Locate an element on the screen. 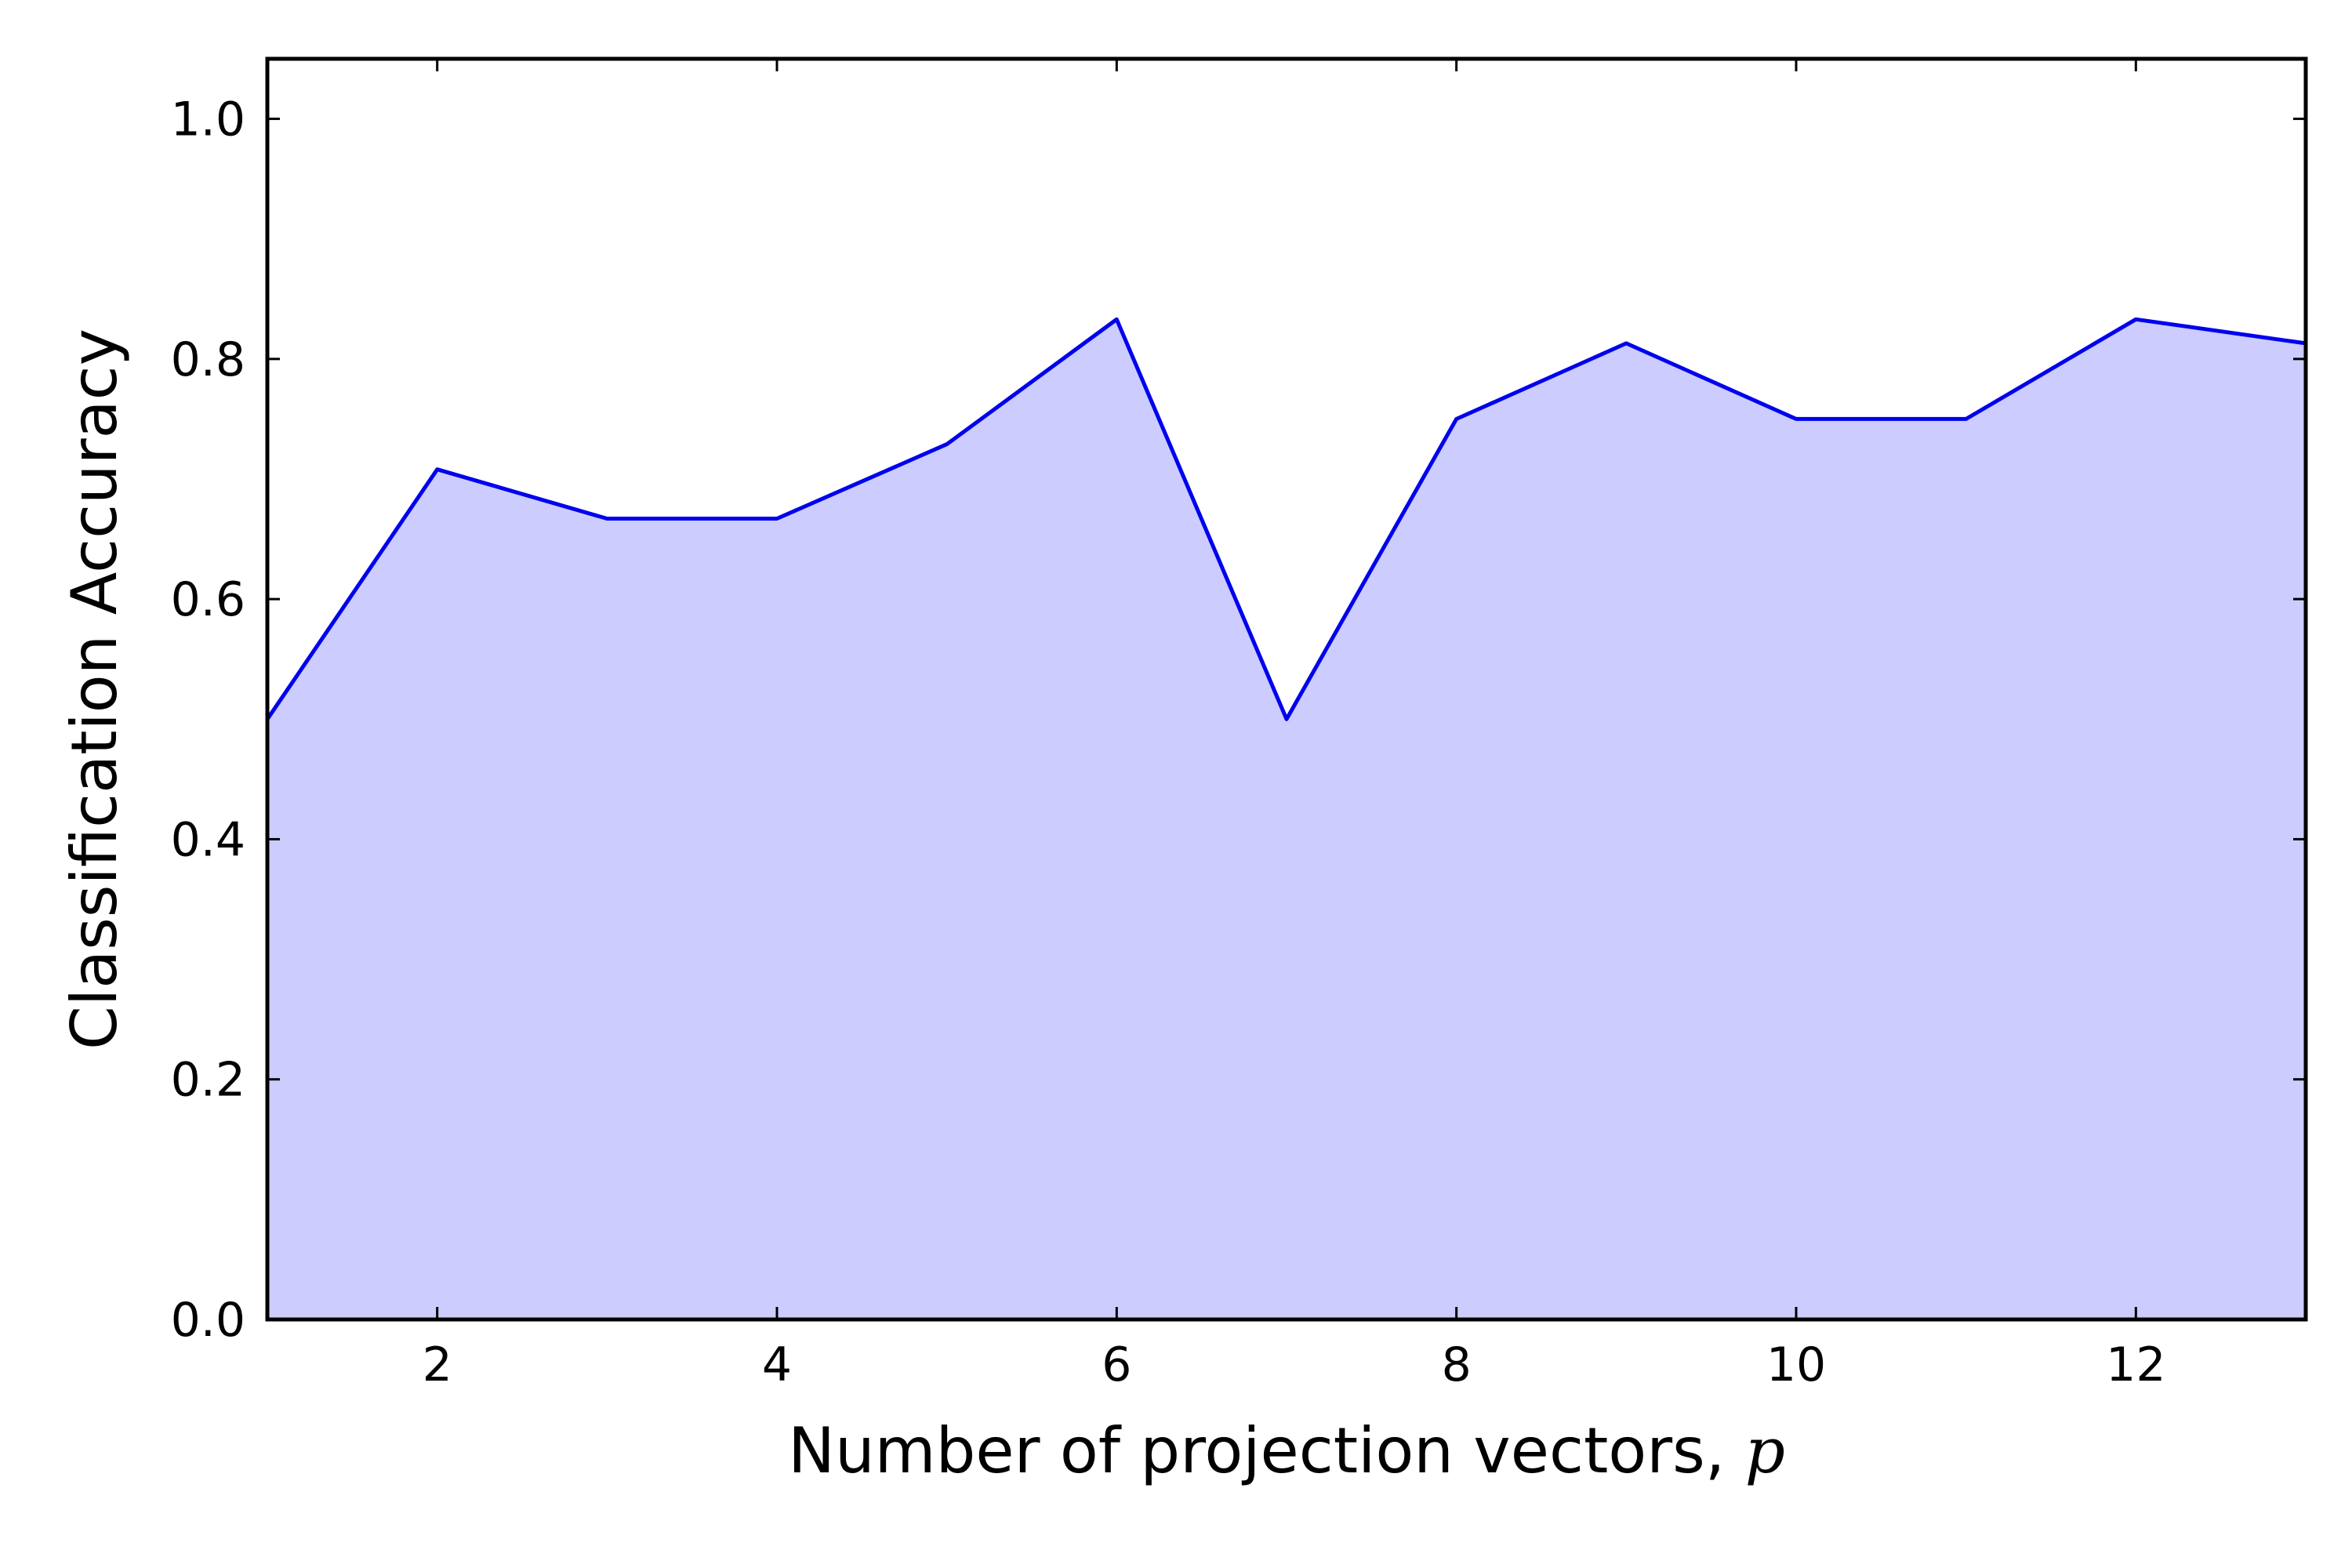  x-tick-label: 2 is located at coordinates (437, 1365).